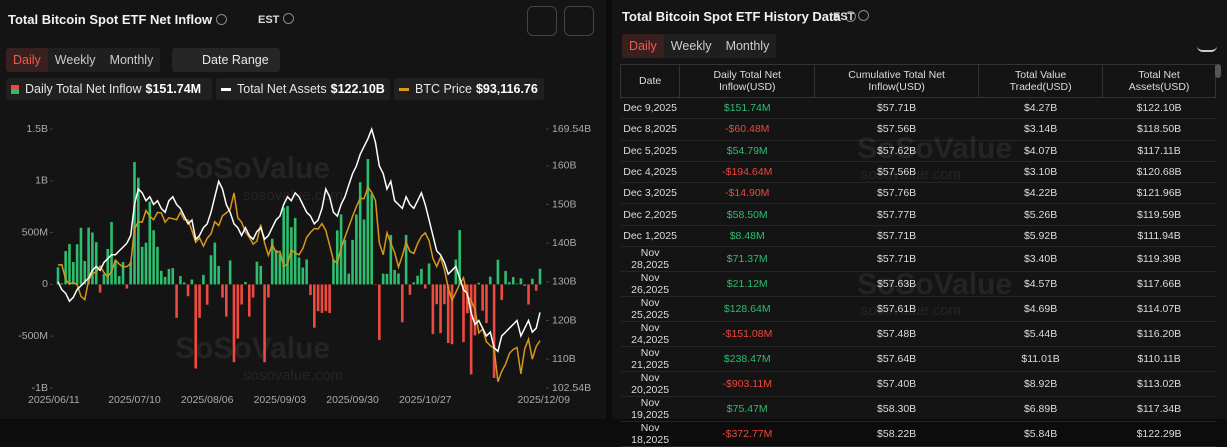 This screenshot has width=1227, height=447. What do you see at coordinates (352, 400) in the screenshot?
I see `x-tick-label: 2025/09/30` at bounding box center [352, 400].